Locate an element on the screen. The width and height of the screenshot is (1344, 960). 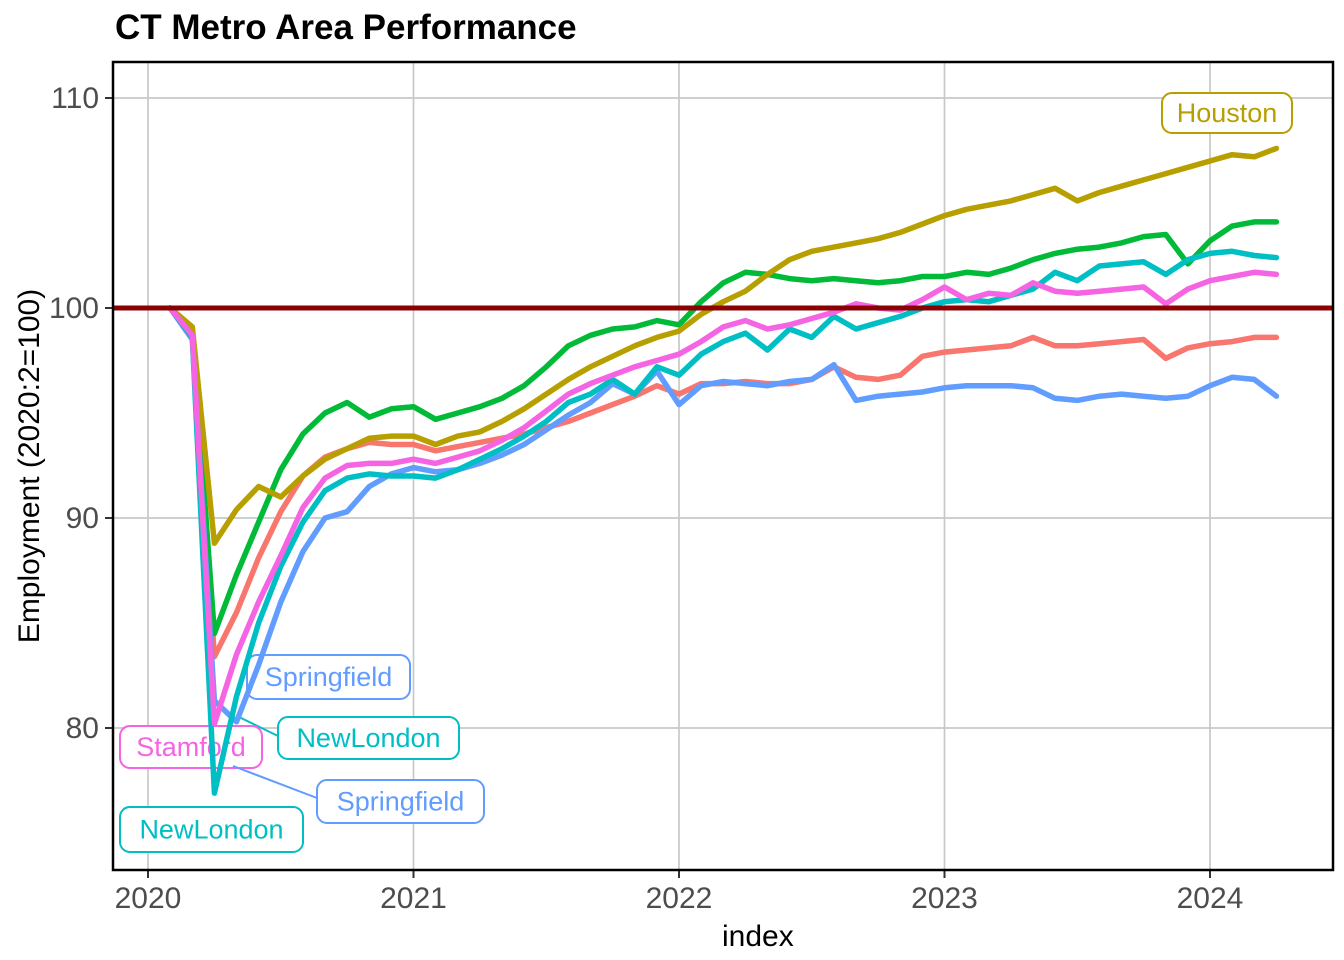
direct-label-newlondon-2: NewLondon is located at coordinates (349, 738).